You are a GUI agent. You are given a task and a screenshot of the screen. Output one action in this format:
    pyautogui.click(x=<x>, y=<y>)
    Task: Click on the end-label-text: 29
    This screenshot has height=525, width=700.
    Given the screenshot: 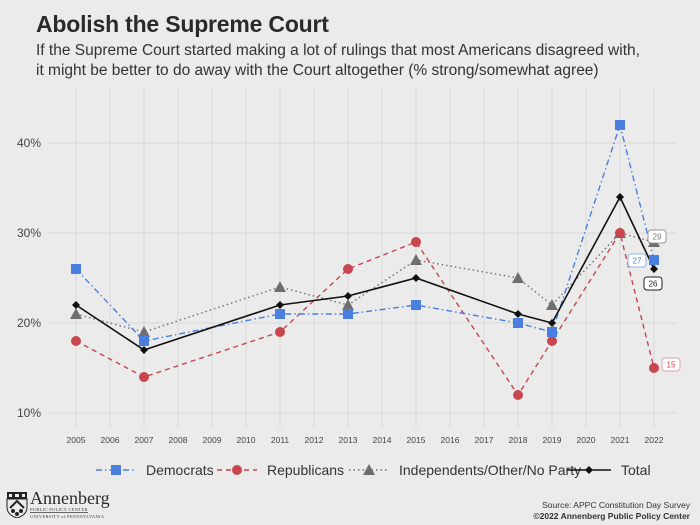 What is the action you would take?
    pyautogui.click(x=657, y=237)
    